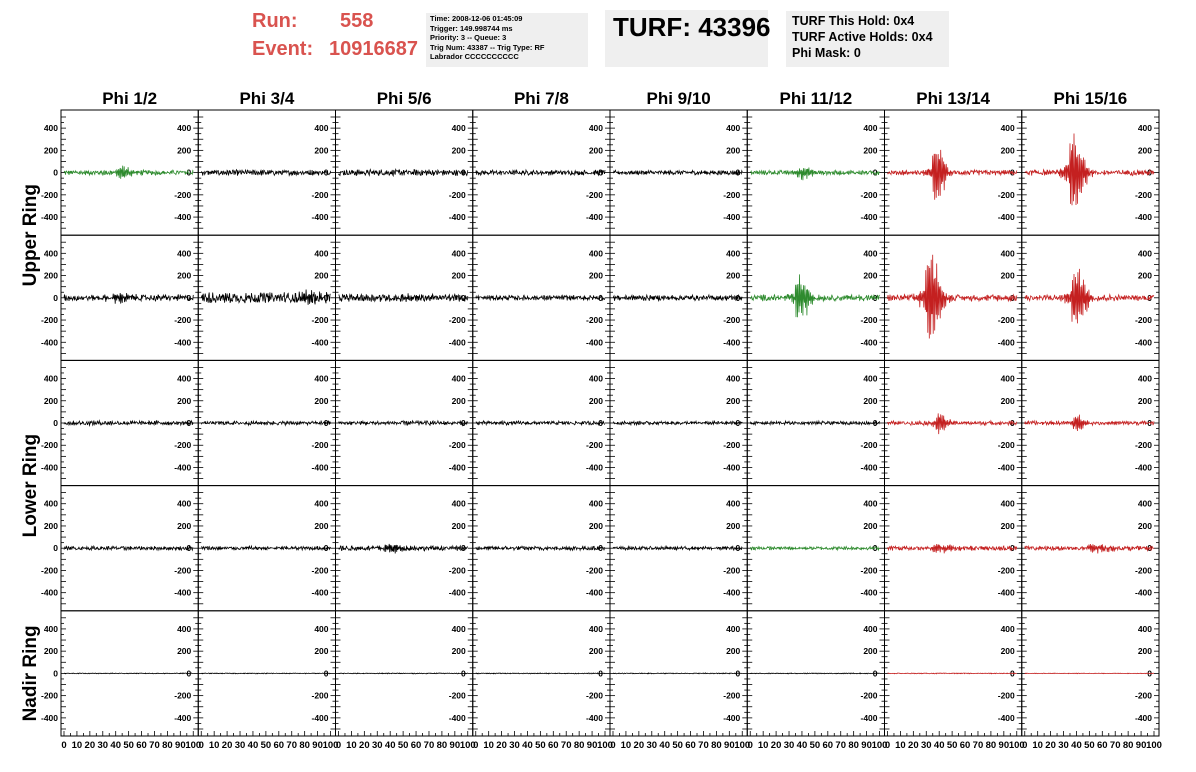 The height and width of the screenshot is (772, 1196). What do you see at coordinates (180, 745) in the screenshot?
I see `x-tick-label: 90` at bounding box center [180, 745].